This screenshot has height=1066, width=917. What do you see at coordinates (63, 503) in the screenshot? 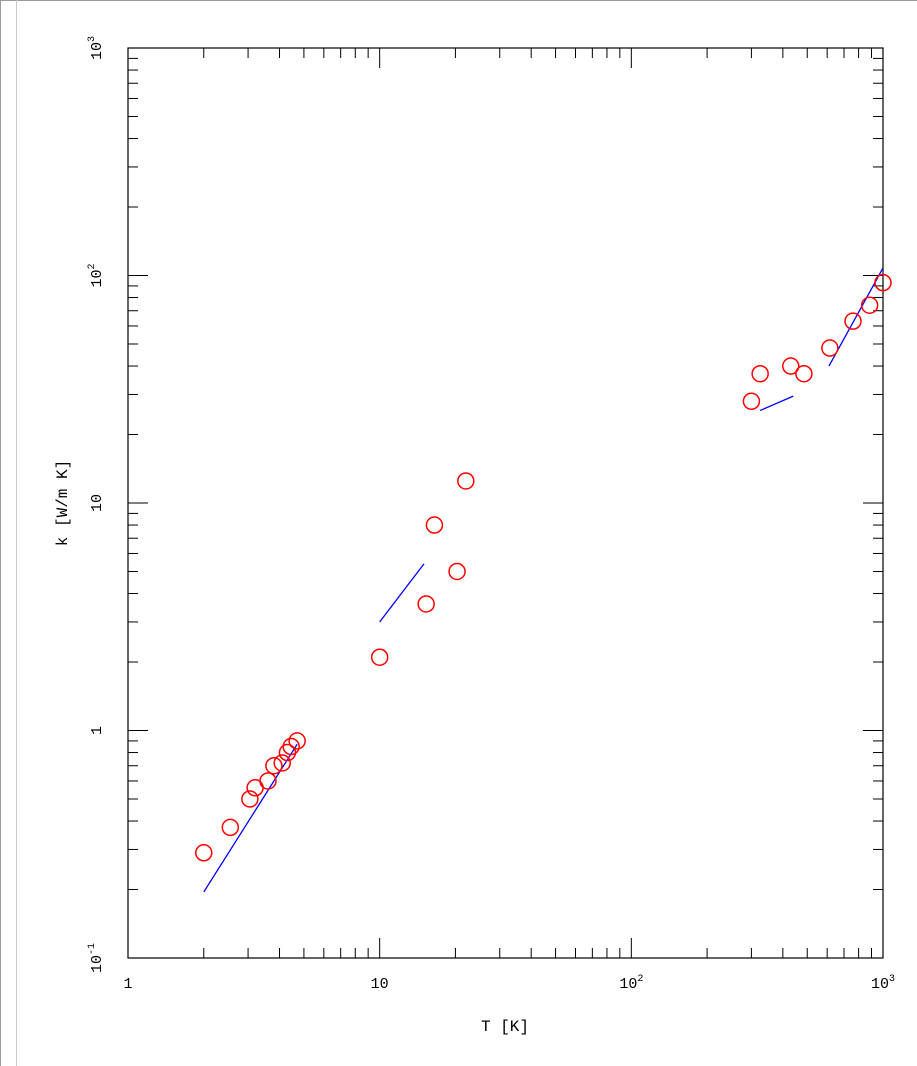
I see `y-axis-title: k [W/m K]` at bounding box center [63, 503].